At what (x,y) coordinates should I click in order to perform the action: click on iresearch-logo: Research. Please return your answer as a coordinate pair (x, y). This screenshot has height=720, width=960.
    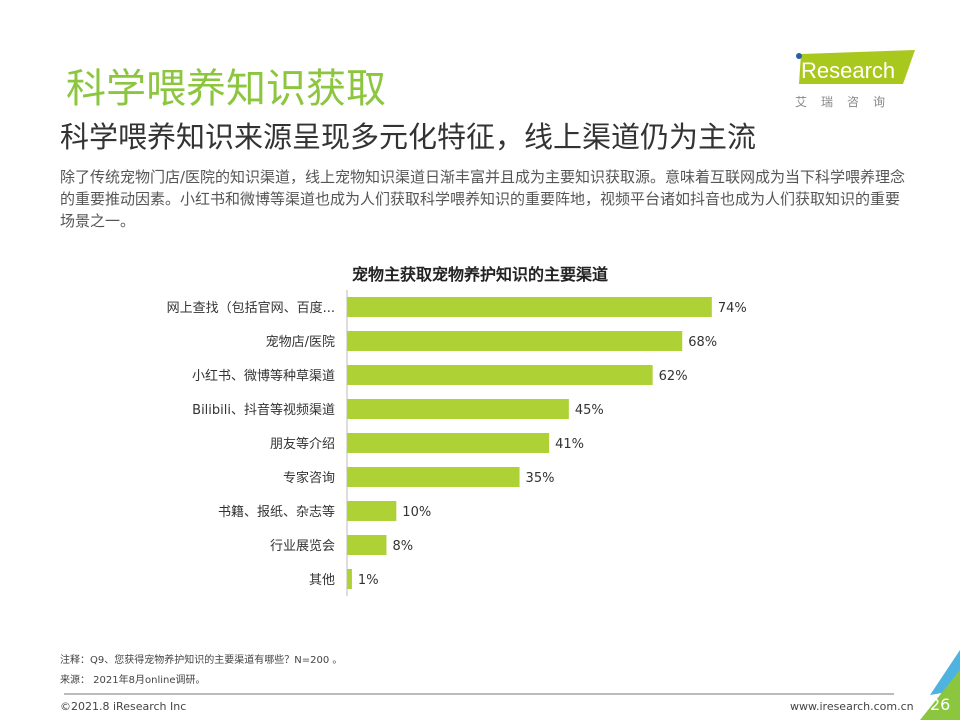
    Looking at the image, I should click on (855, 67).